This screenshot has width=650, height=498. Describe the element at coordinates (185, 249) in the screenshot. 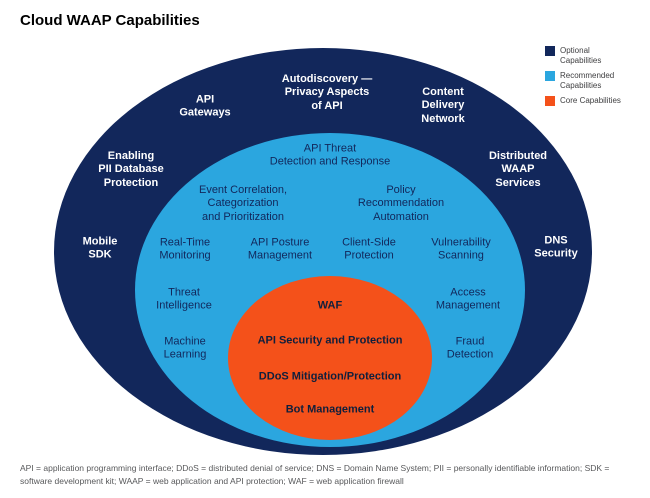

I see `label-real-time-monitoring: Real-Time Monitoring` at that location.